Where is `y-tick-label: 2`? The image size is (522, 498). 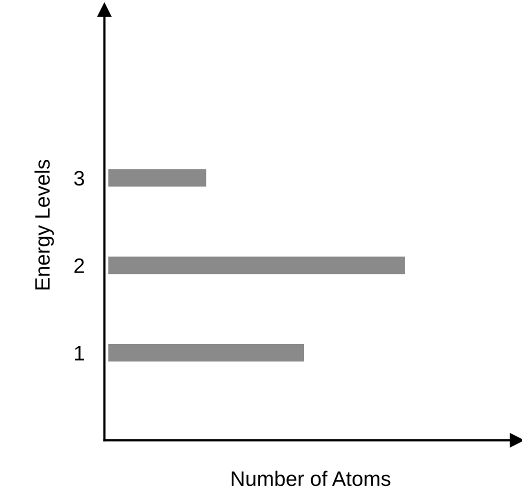
y-tick-label: 2 is located at coordinates (79, 265).